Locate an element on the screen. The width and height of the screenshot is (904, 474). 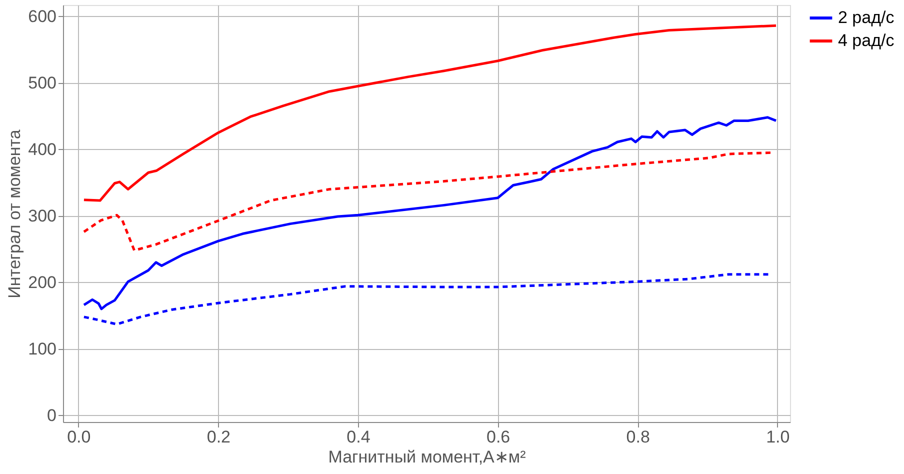
x-tick-label: 0.6 is located at coordinates (498, 437).